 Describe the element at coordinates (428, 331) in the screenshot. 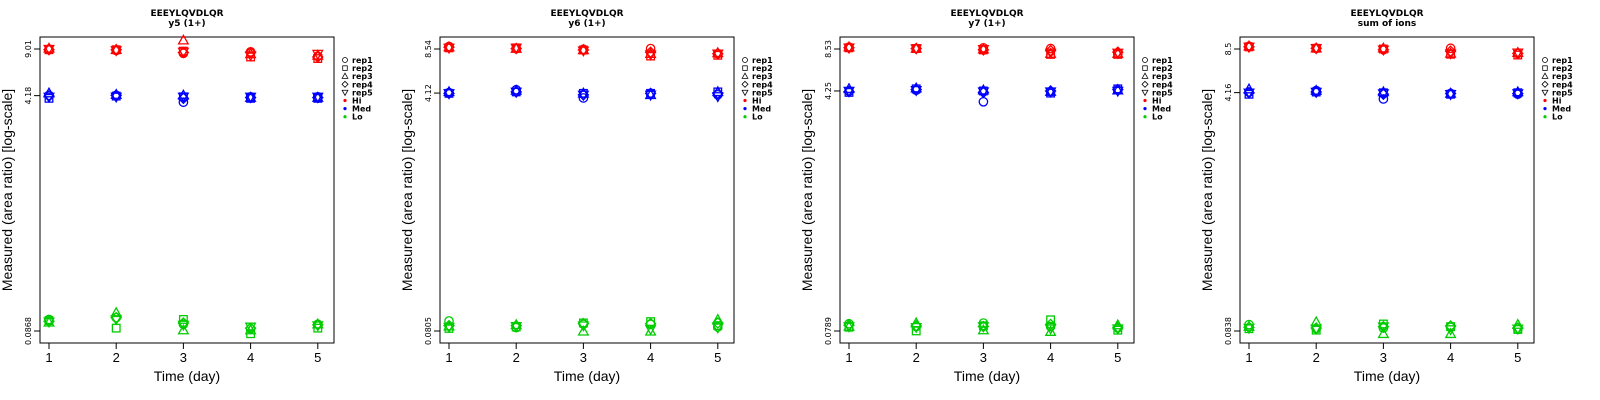

I see `y-tick-label: 0.0805` at that location.